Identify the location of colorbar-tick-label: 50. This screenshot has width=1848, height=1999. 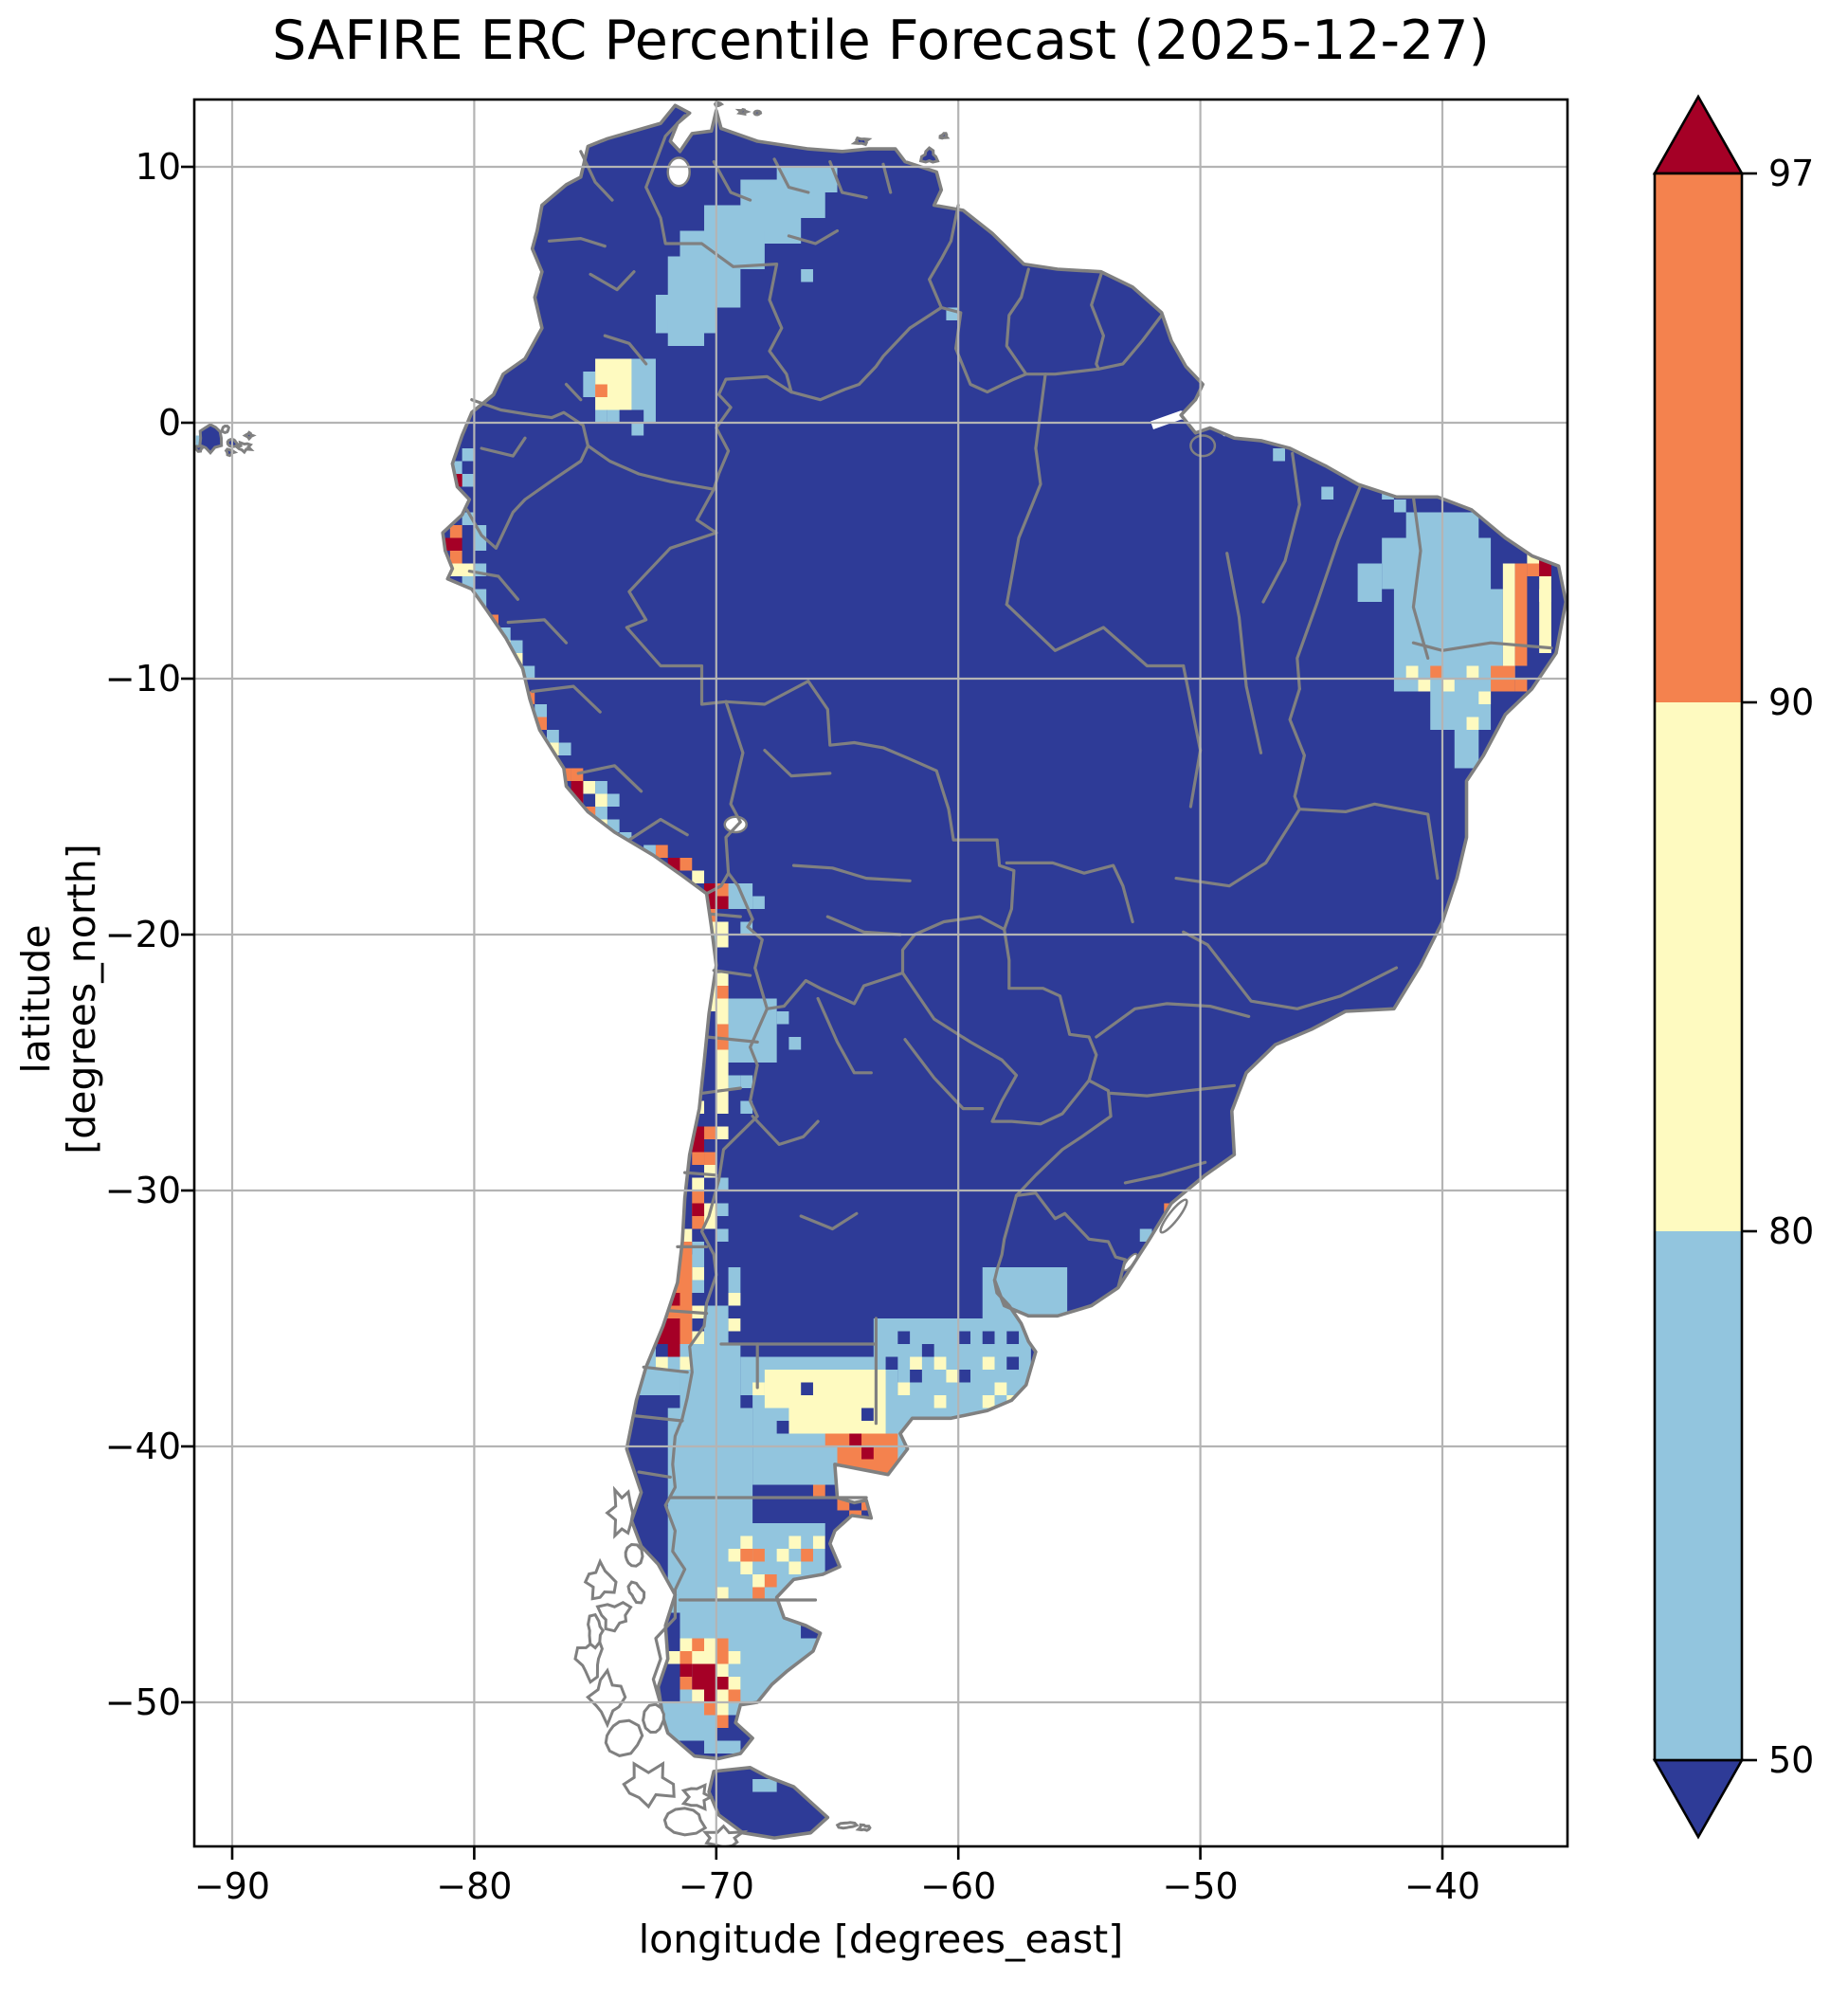
(1792, 1760).